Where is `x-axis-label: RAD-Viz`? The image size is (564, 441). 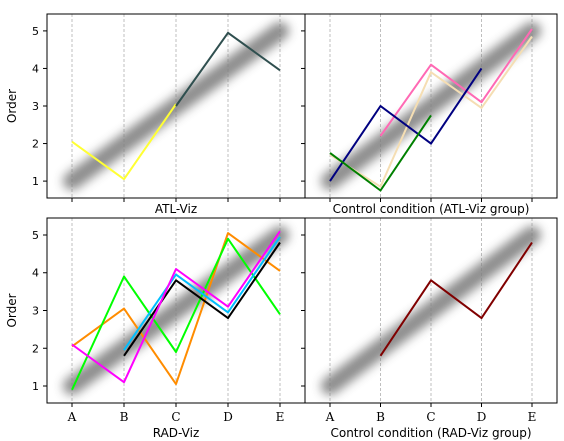
x-axis-label: RAD-Viz is located at coordinates (176, 433).